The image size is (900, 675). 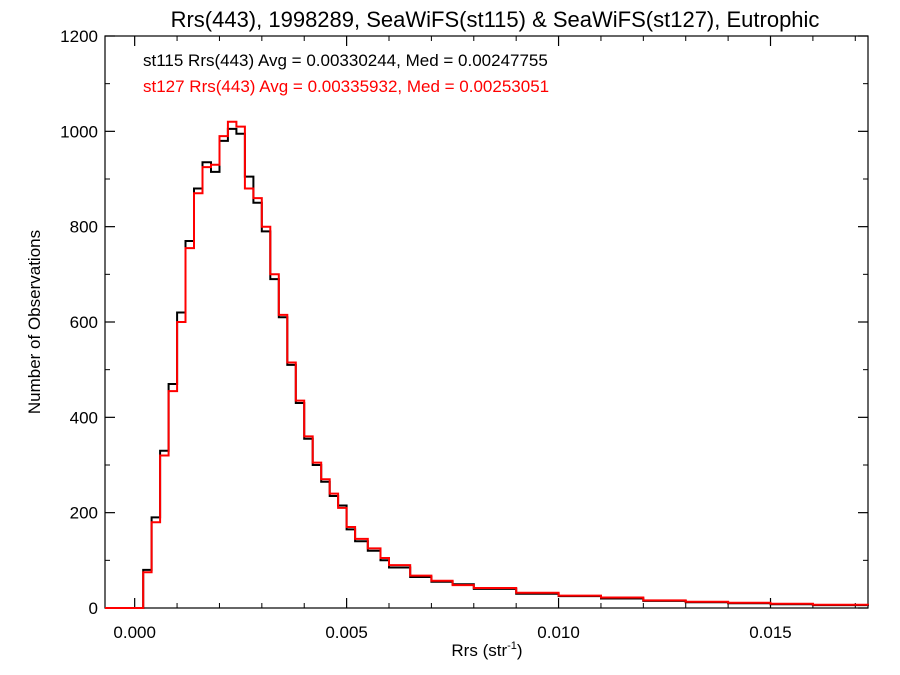 I want to click on x-axis-label: Rrs (str-1), so click(x=486, y=650).